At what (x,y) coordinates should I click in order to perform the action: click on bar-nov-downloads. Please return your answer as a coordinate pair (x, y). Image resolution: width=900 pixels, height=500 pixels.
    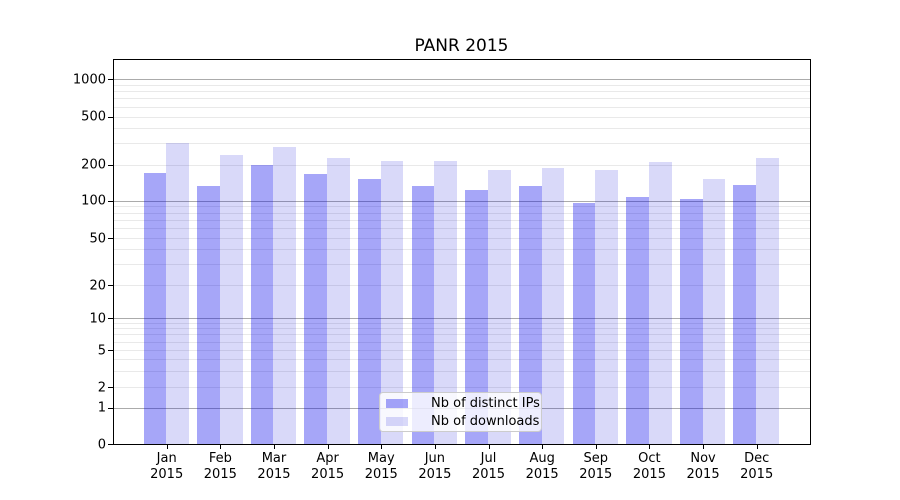
    Looking at the image, I should click on (714, 311).